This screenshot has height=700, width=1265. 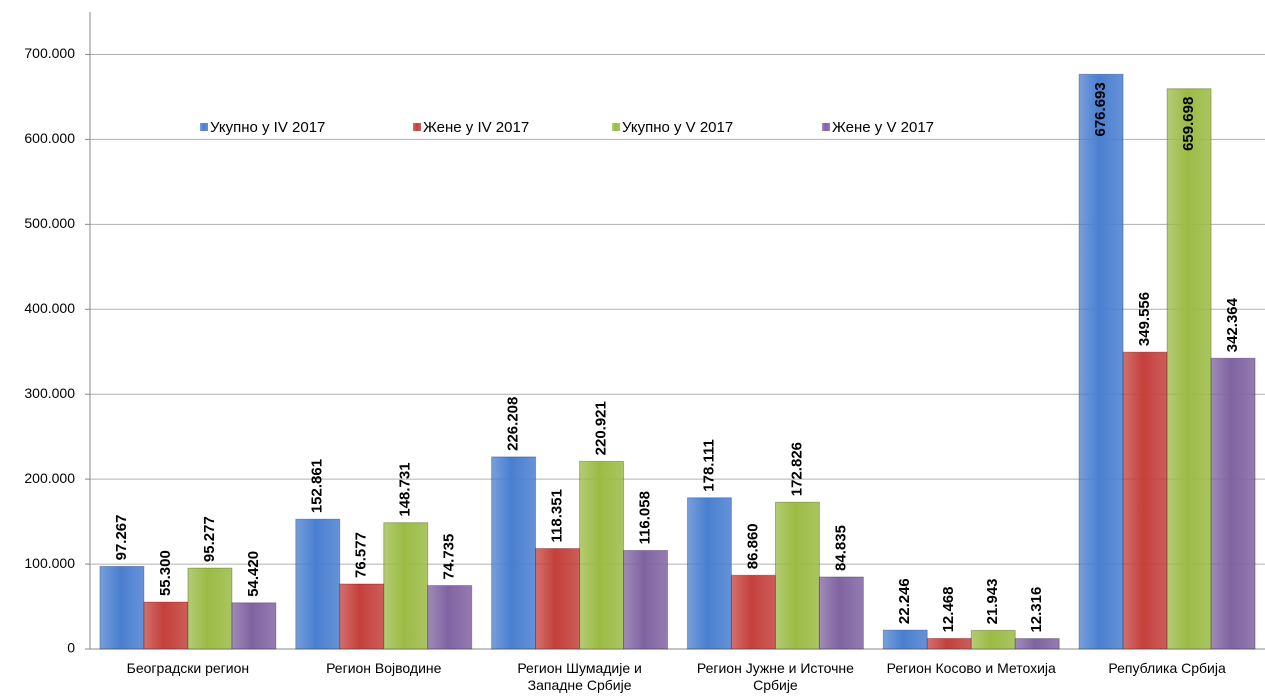 I want to click on x-tick-label: Регион Војводине, so click(x=384, y=668).